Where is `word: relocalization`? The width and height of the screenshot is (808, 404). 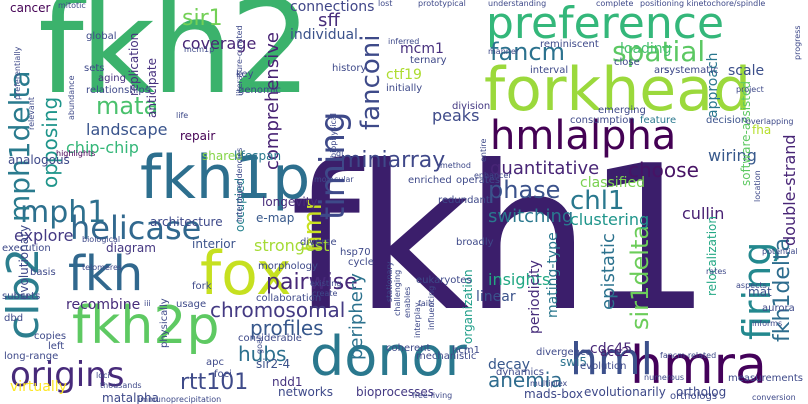
word: relocalization is located at coordinates (712, 256).